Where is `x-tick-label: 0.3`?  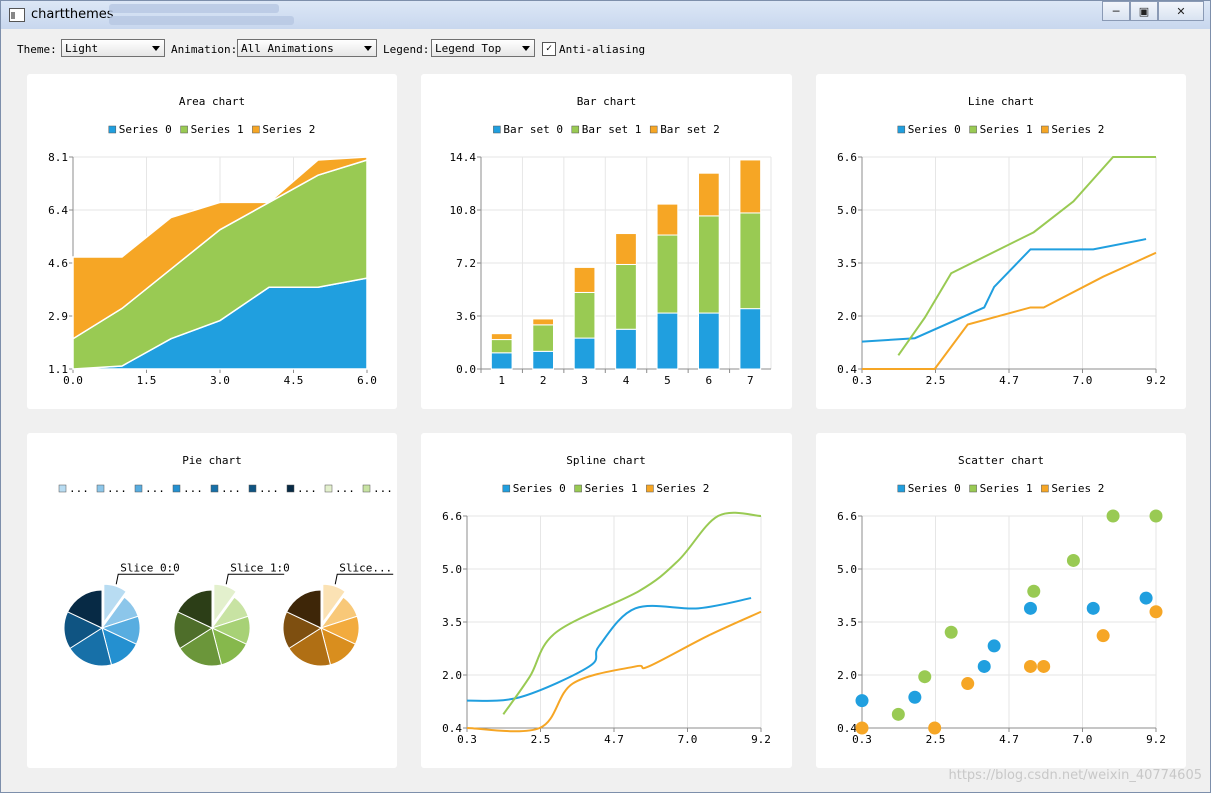
x-tick-label: 0.3 is located at coordinates (862, 739).